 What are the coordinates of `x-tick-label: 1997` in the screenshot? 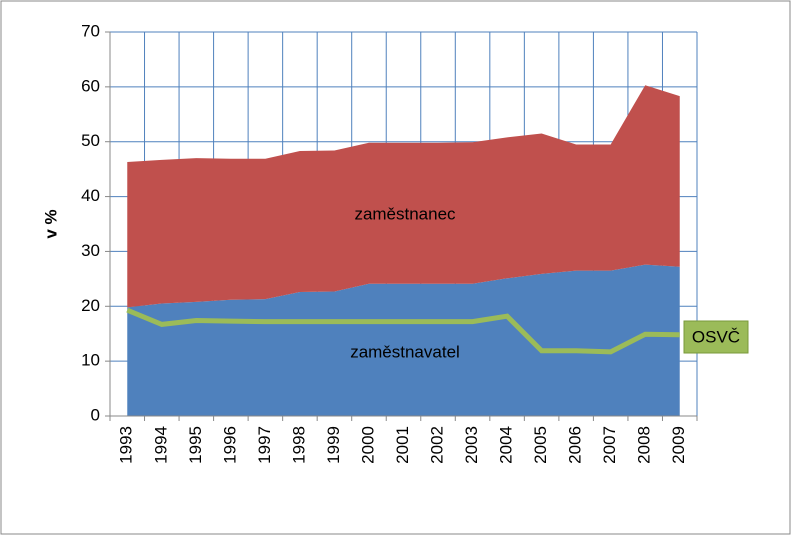 It's located at (264, 445).